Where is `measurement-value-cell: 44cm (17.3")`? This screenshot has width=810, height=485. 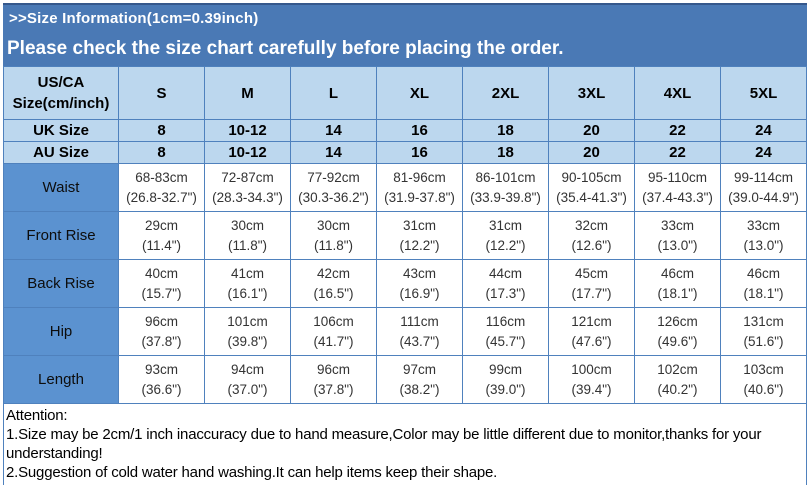 measurement-value-cell: 44cm (17.3") is located at coordinates (505, 283).